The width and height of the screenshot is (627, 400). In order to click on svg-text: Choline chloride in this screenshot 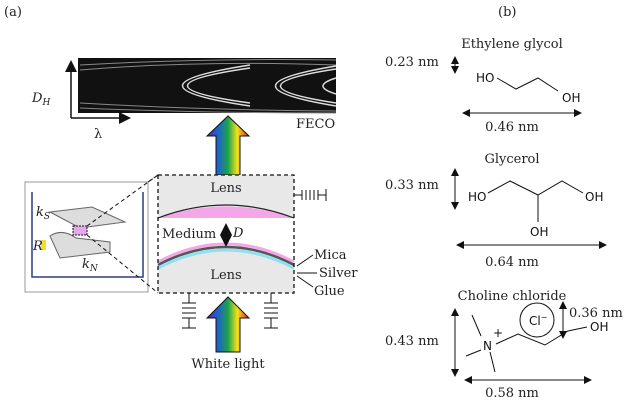, I will do `click(512, 296)`.